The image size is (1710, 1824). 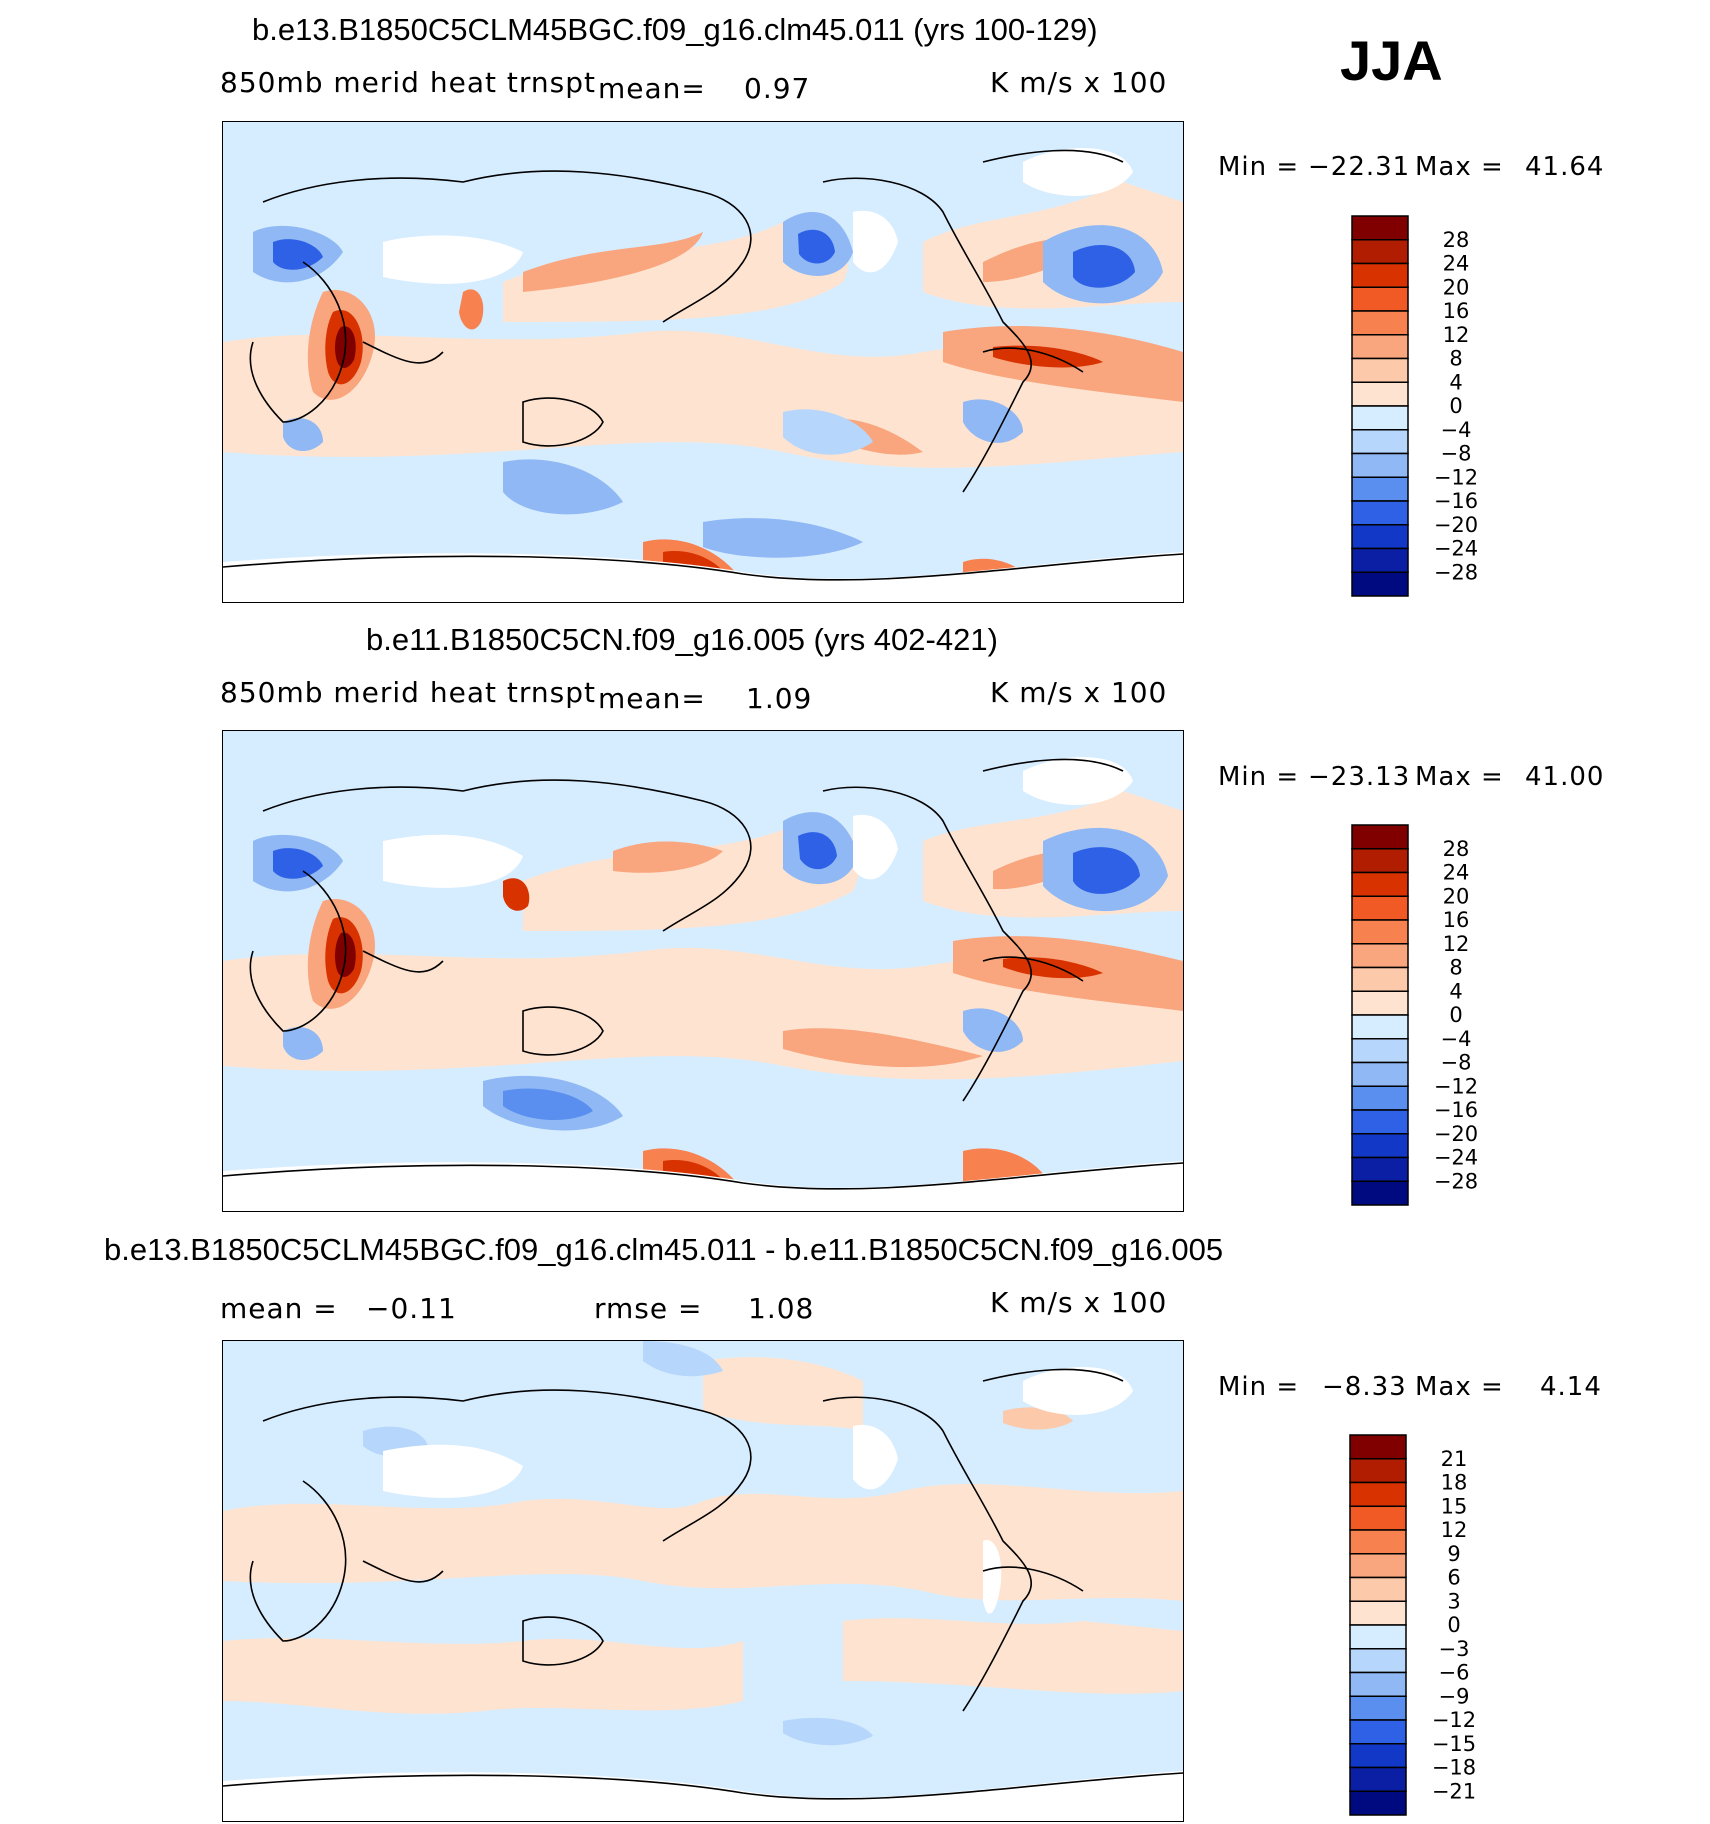 What do you see at coordinates (279, 1308) in the screenshot?
I see `panel-3-mean-label: mean =` at bounding box center [279, 1308].